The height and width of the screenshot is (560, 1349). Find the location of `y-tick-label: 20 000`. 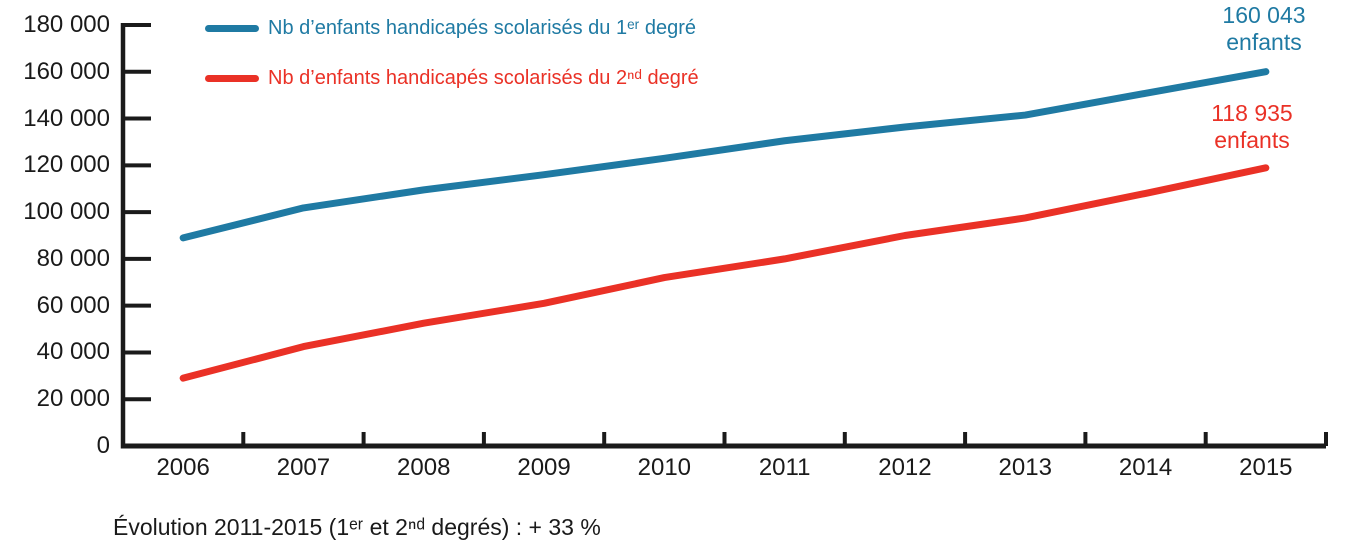

y-tick-label: 20 000 is located at coordinates (73, 399).